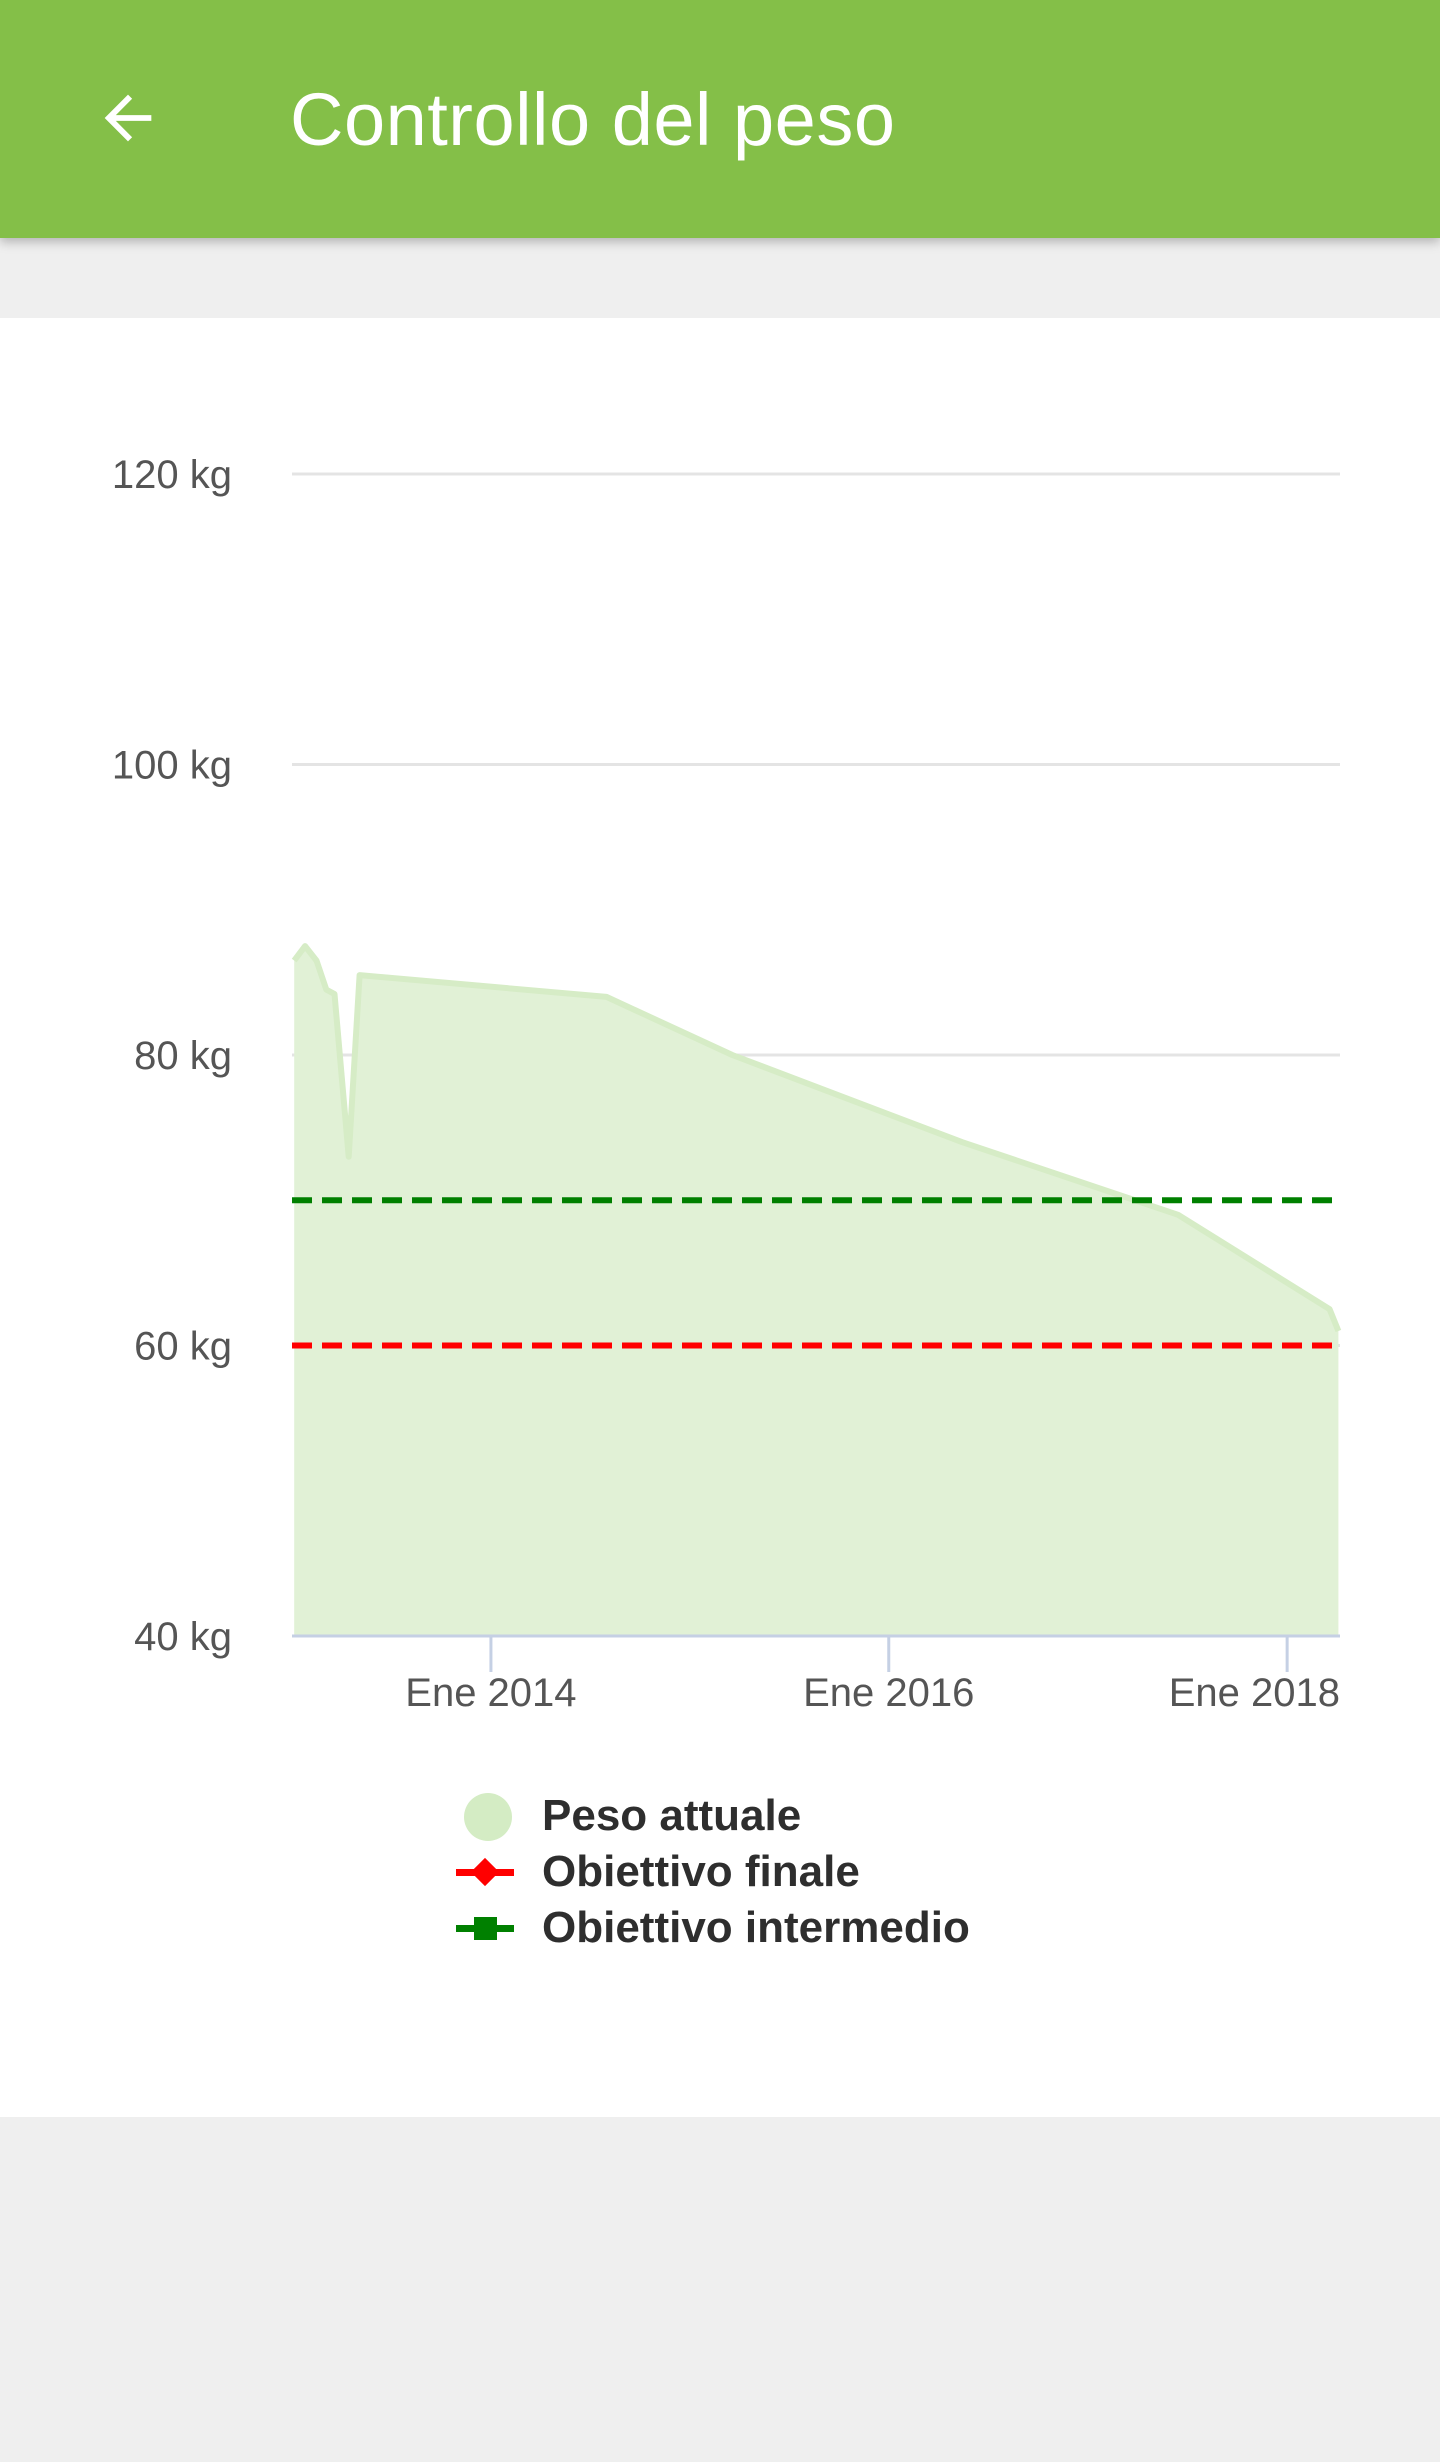 The image size is (1440, 2462). Describe the element at coordinates (172, 475) in the screenshot. I see `y-tick-label: 120 kg` at that location.